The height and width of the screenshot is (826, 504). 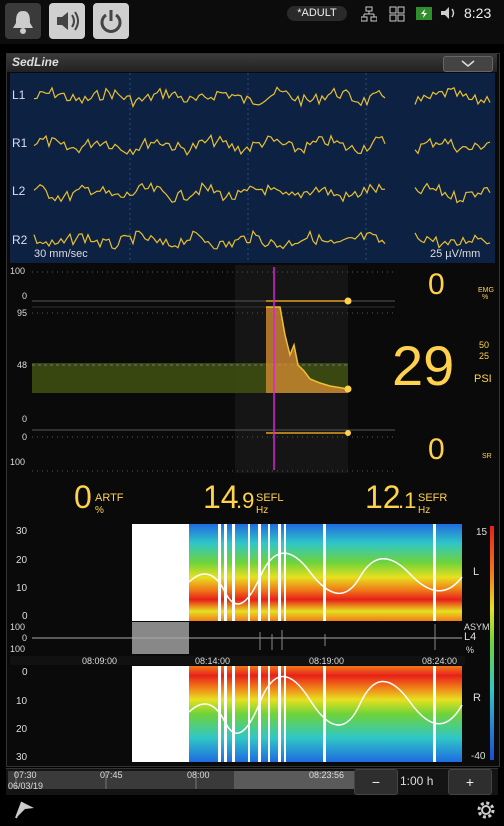 What do you see at coordinates (22, 560) in the screenshot?
I see `dsa-l-tick-20: 20` at bounding box center [22, 560].